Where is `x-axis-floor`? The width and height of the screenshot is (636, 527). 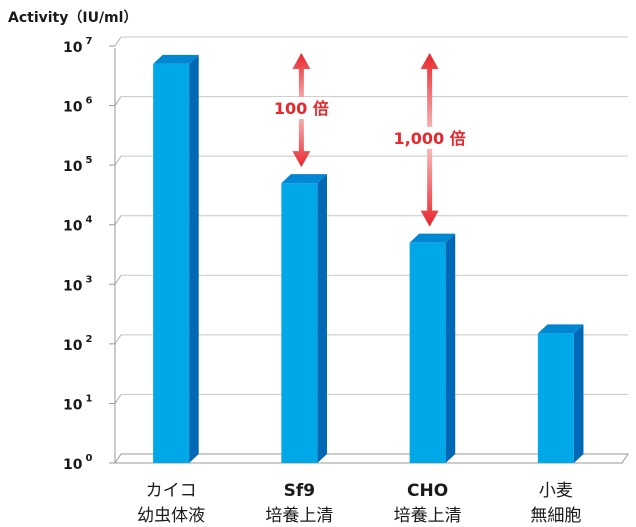 x-axis-floor is located at coordinates (371, 458).